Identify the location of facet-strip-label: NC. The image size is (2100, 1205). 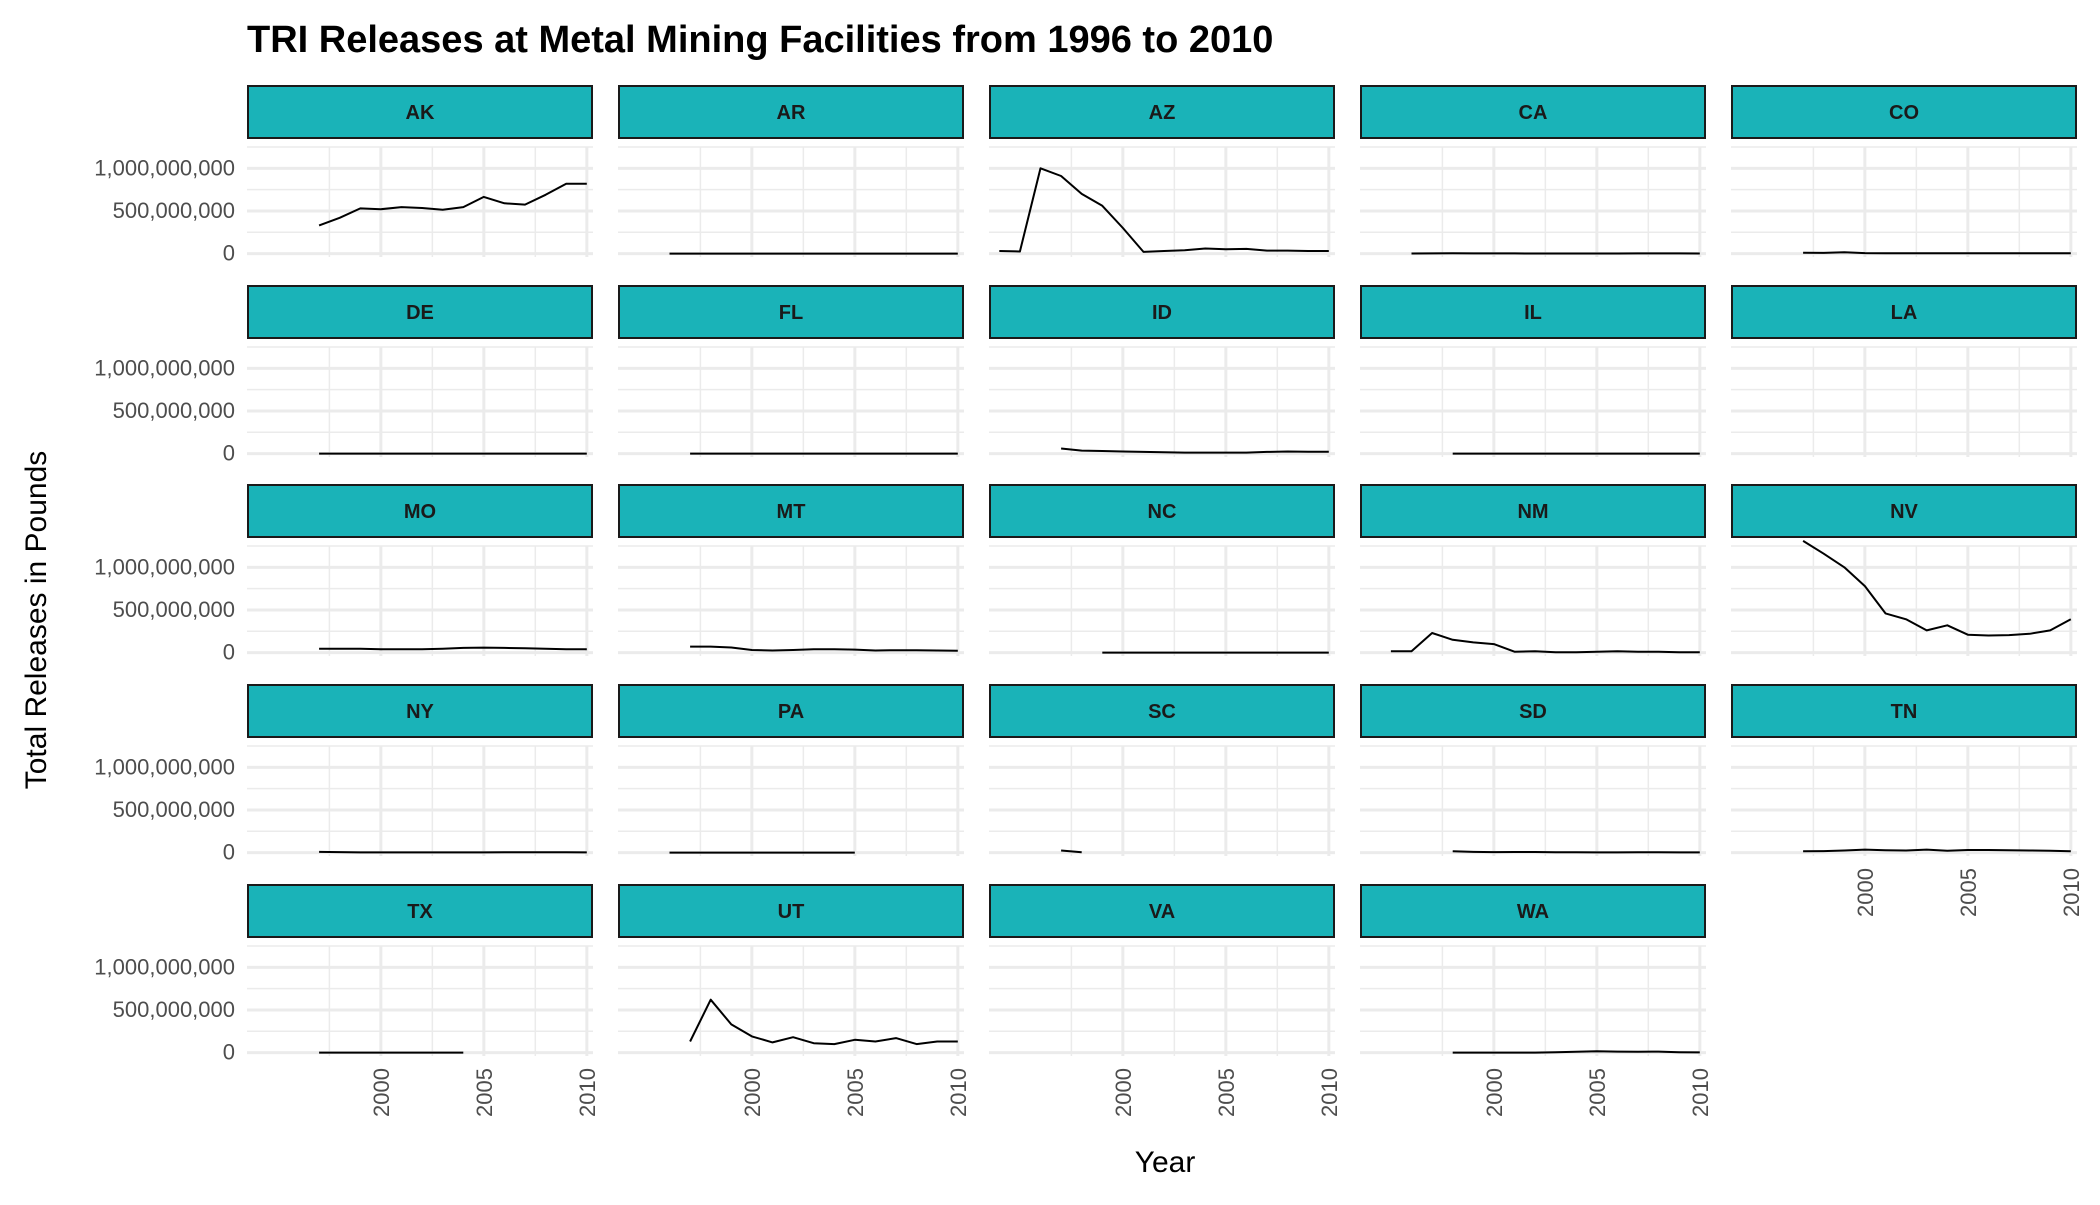
(1162, 512).